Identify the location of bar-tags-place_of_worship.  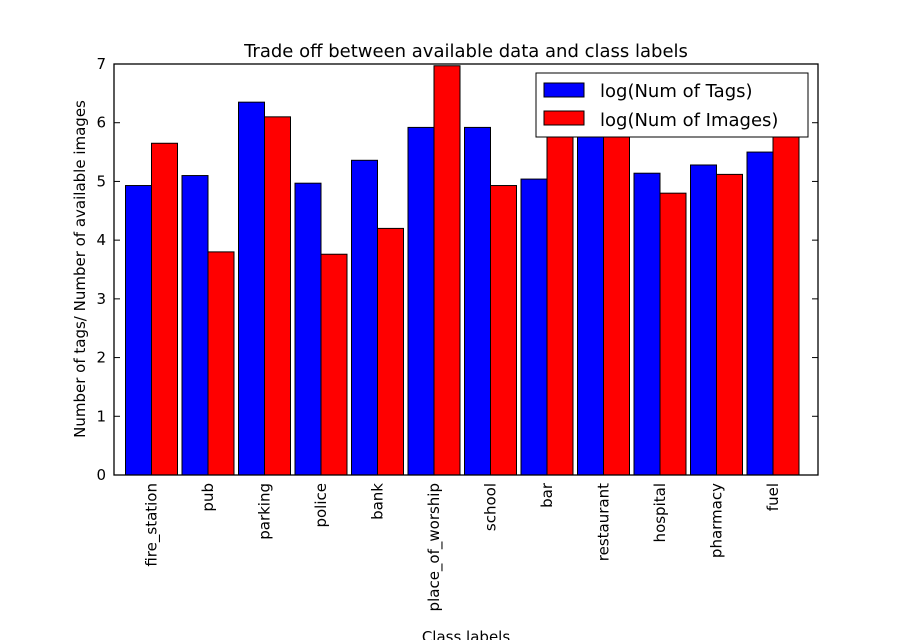
(421, 301).